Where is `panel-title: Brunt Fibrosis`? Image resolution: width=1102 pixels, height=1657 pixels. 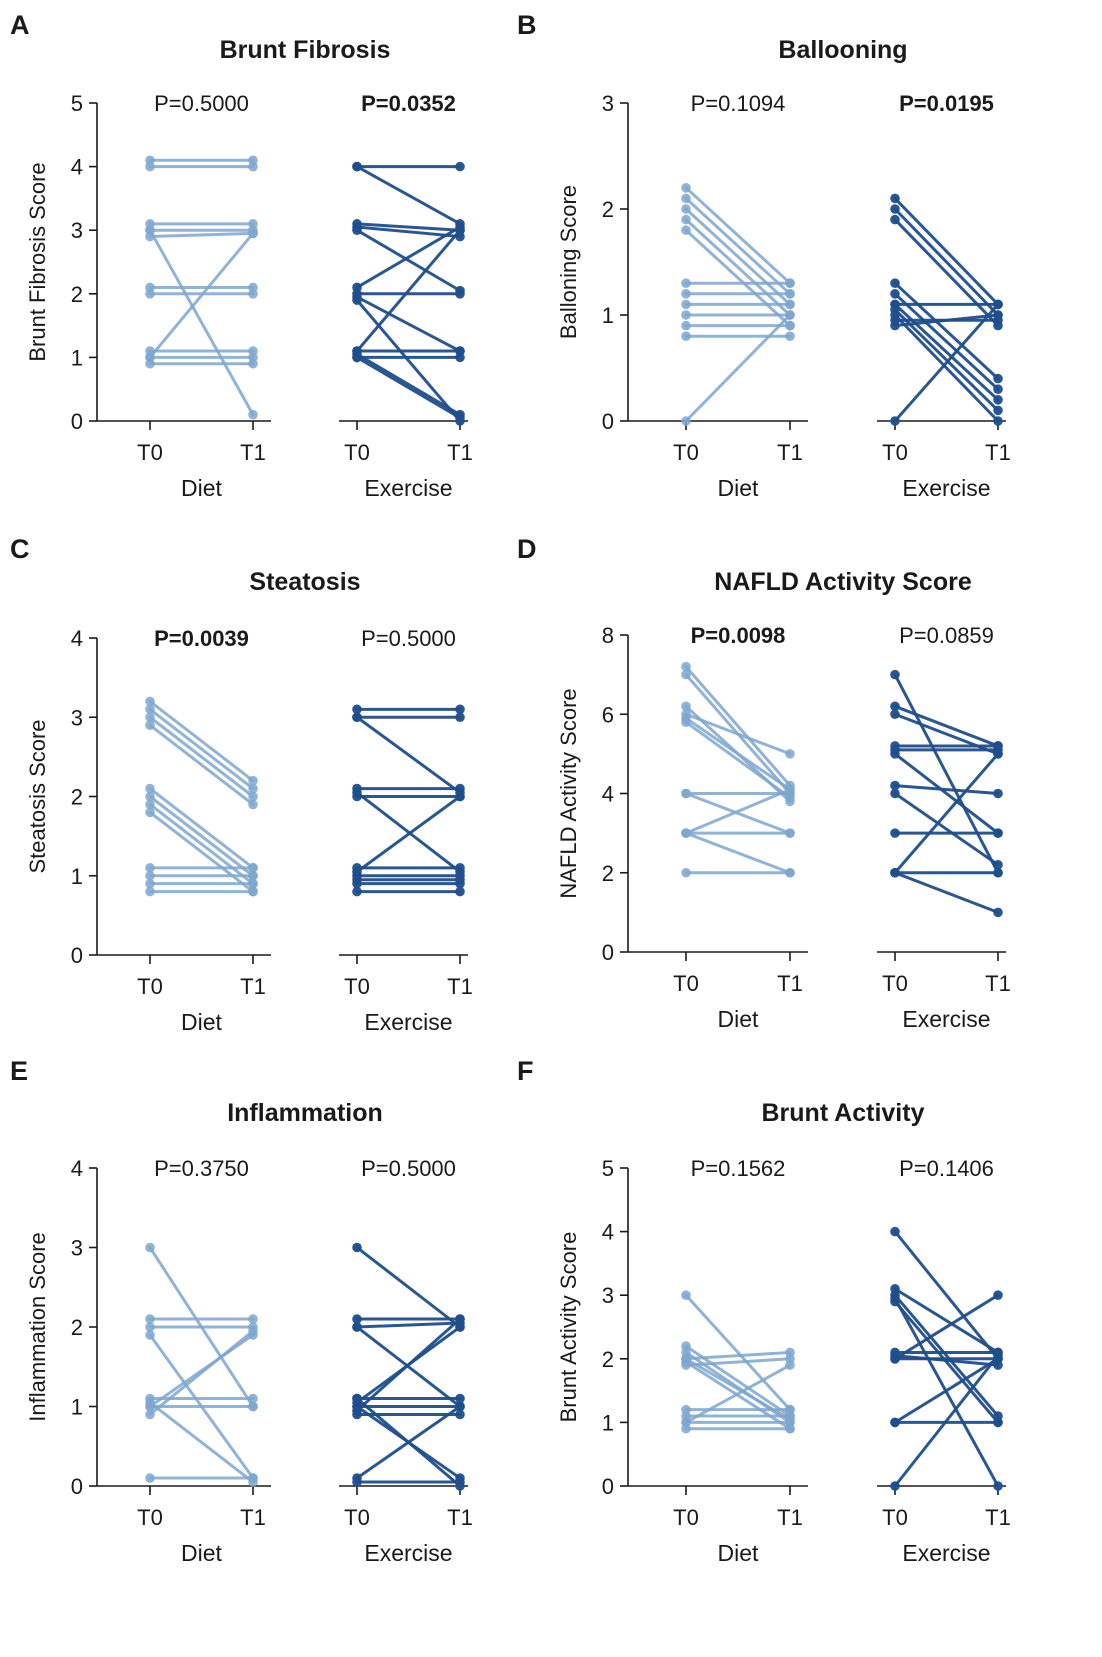 panel-title: Brunt Fibrosis is located at coordinates (305, 50).